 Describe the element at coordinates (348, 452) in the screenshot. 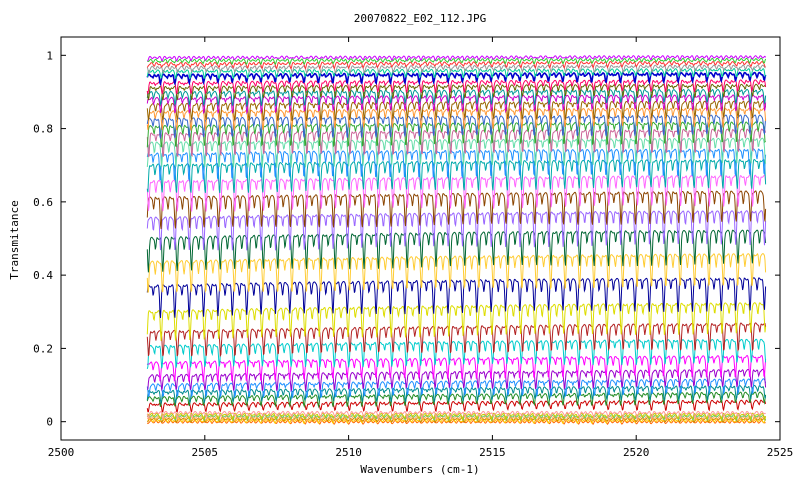

I see `x-tick-label: 2510` at that location.